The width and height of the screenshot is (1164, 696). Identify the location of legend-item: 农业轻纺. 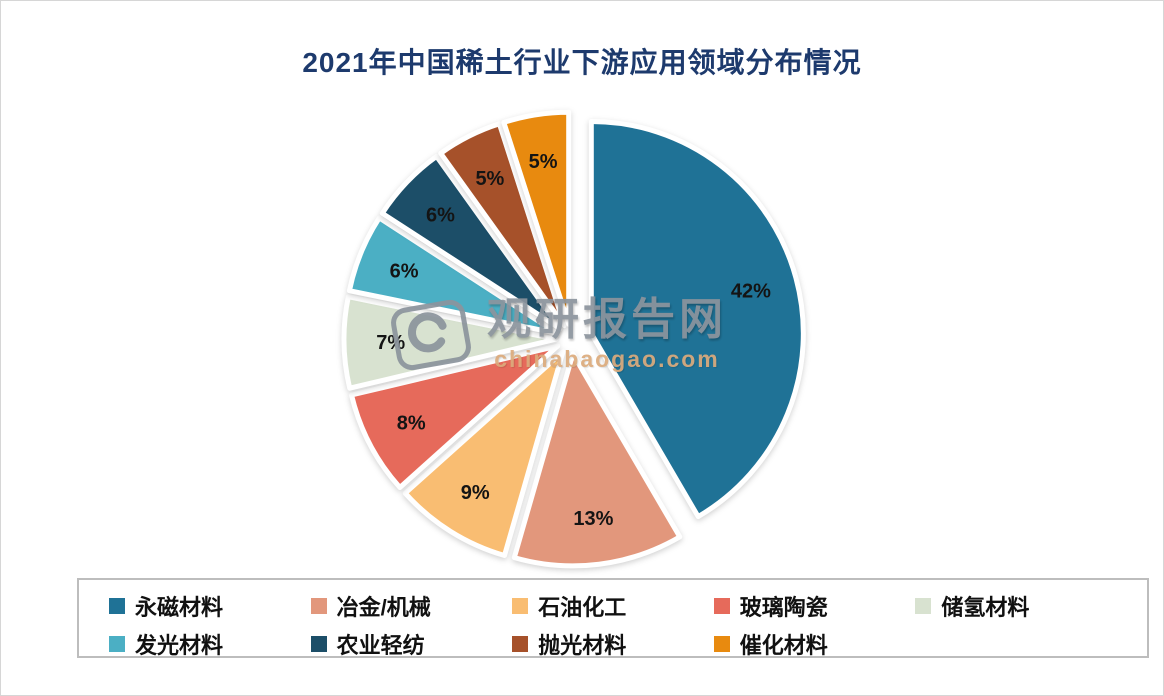
(411, 644).